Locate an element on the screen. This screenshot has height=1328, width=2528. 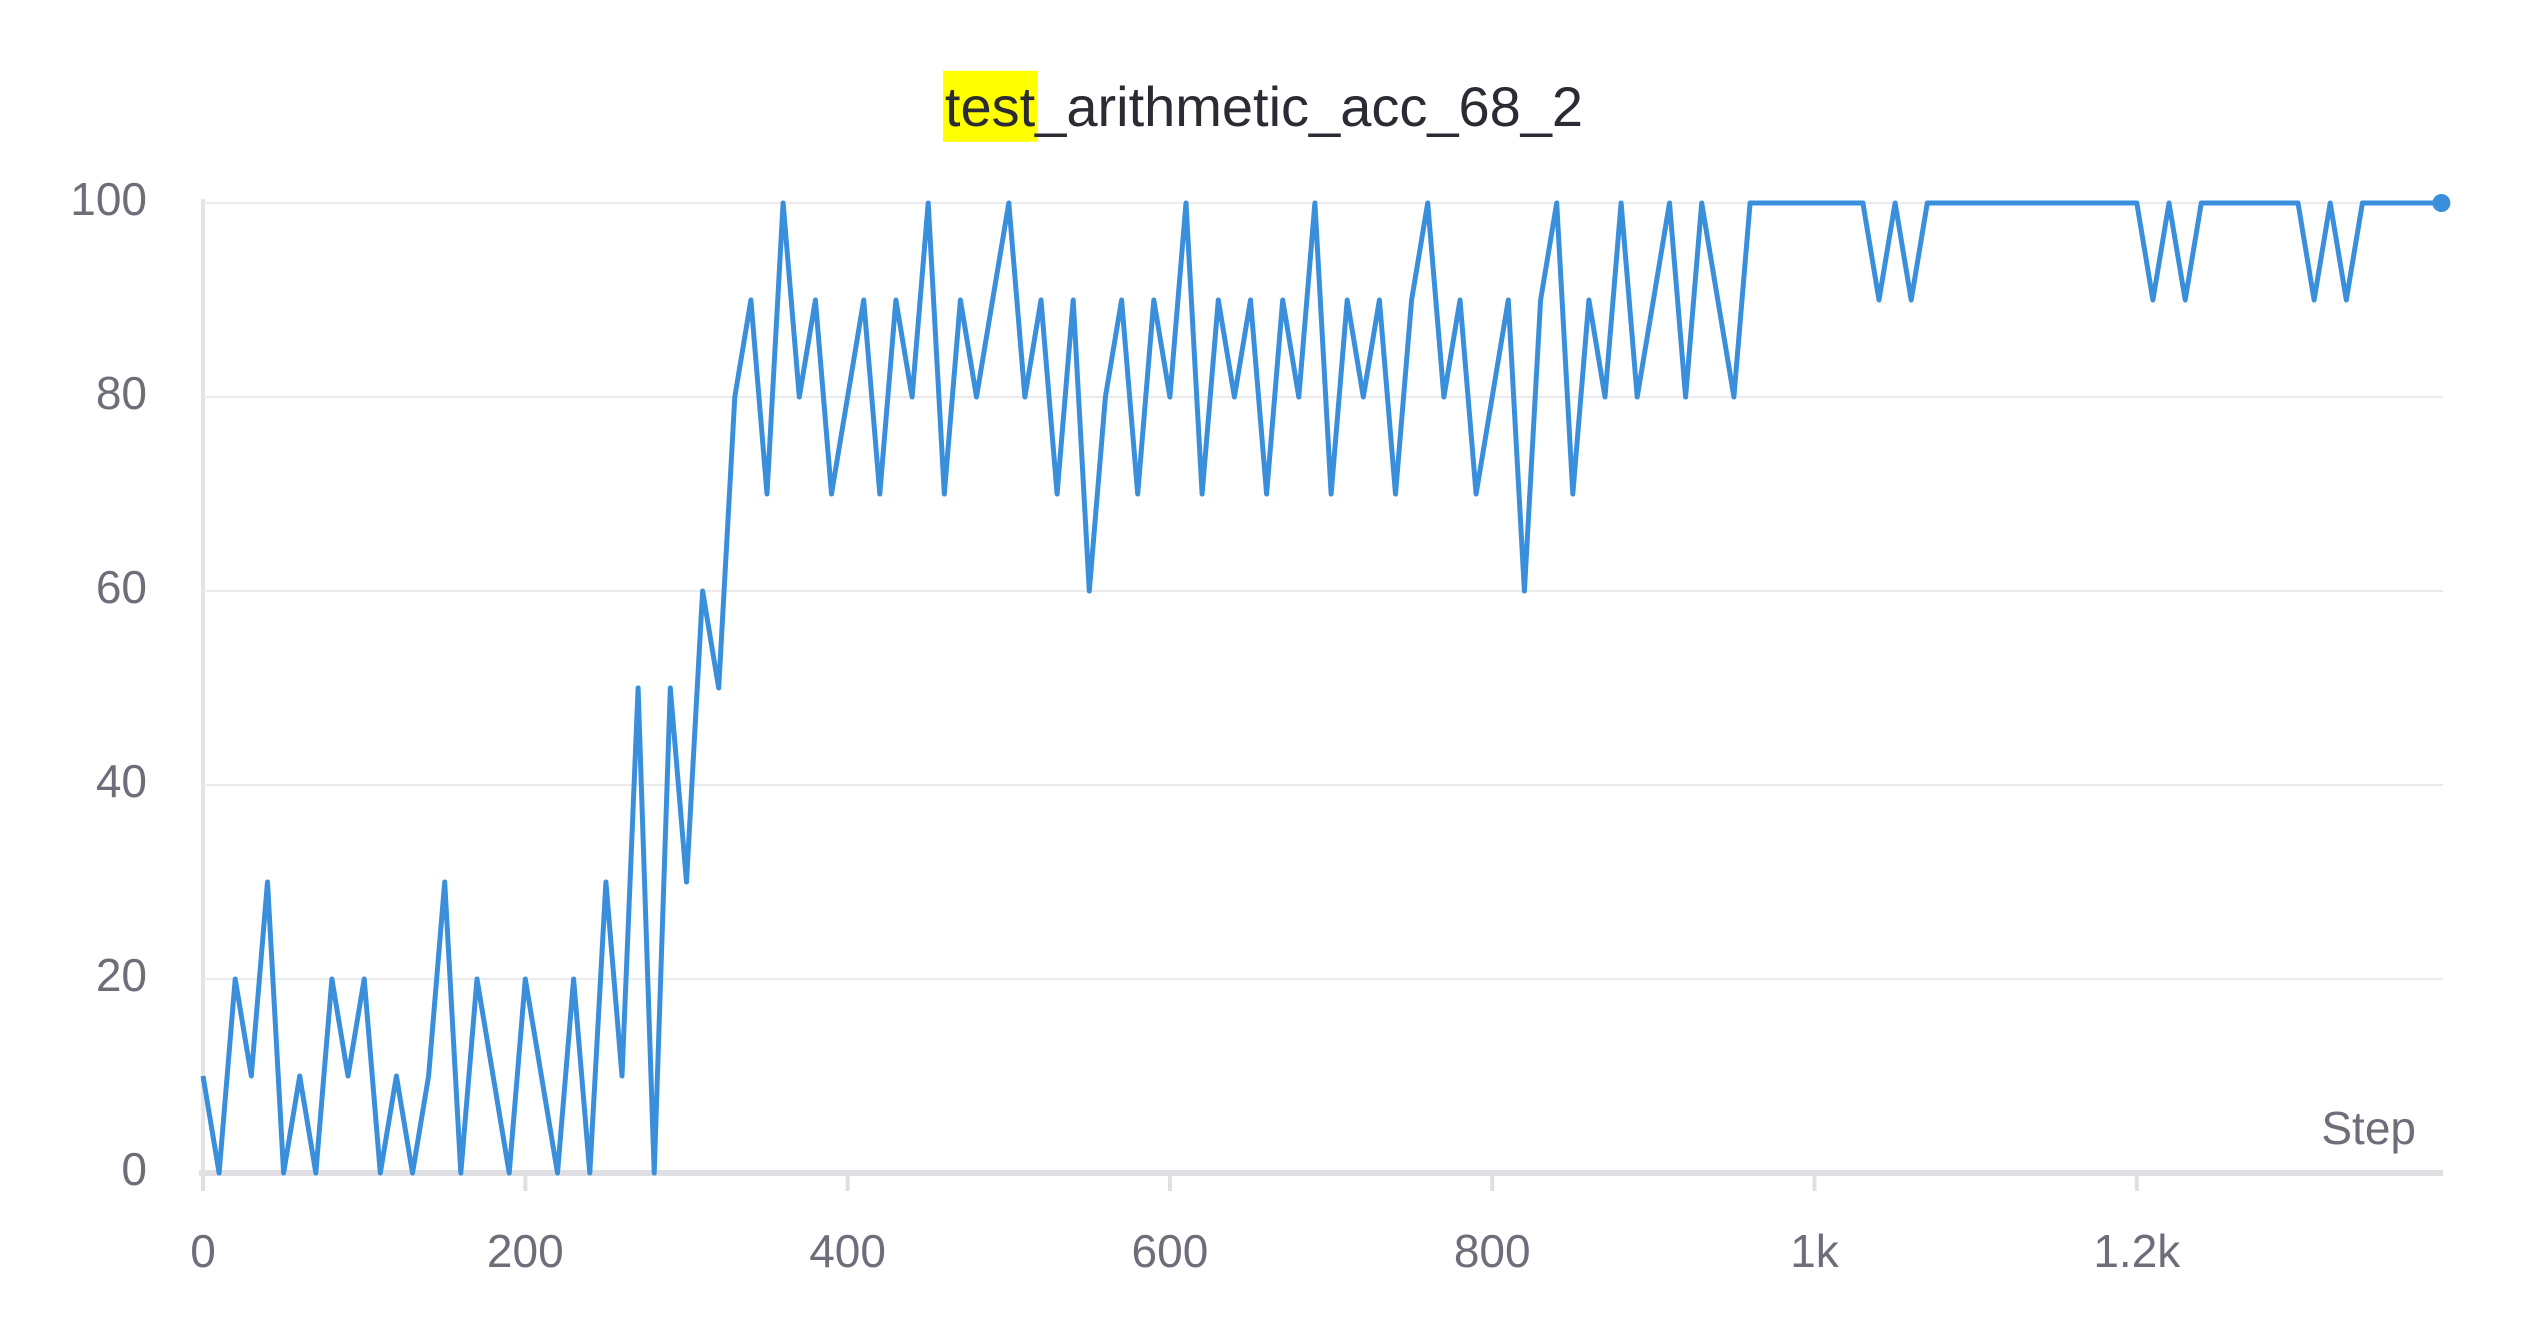
x-tick-label: 600 is located at coordinates (1170, 1251).